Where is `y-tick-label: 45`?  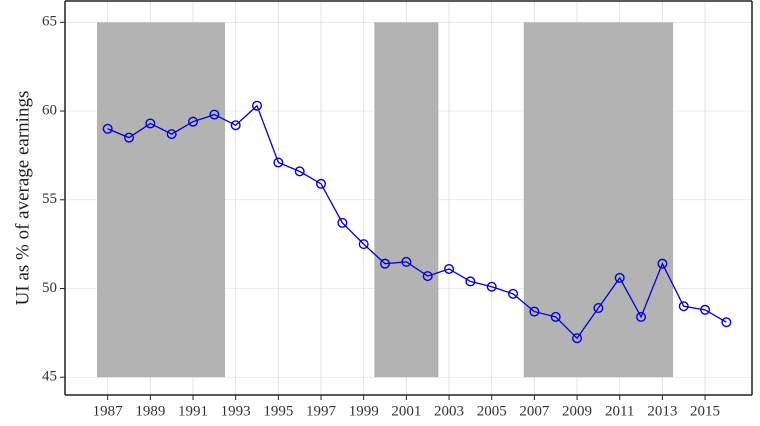 y-tick-label: 45 is located at coordinates (49, 377).